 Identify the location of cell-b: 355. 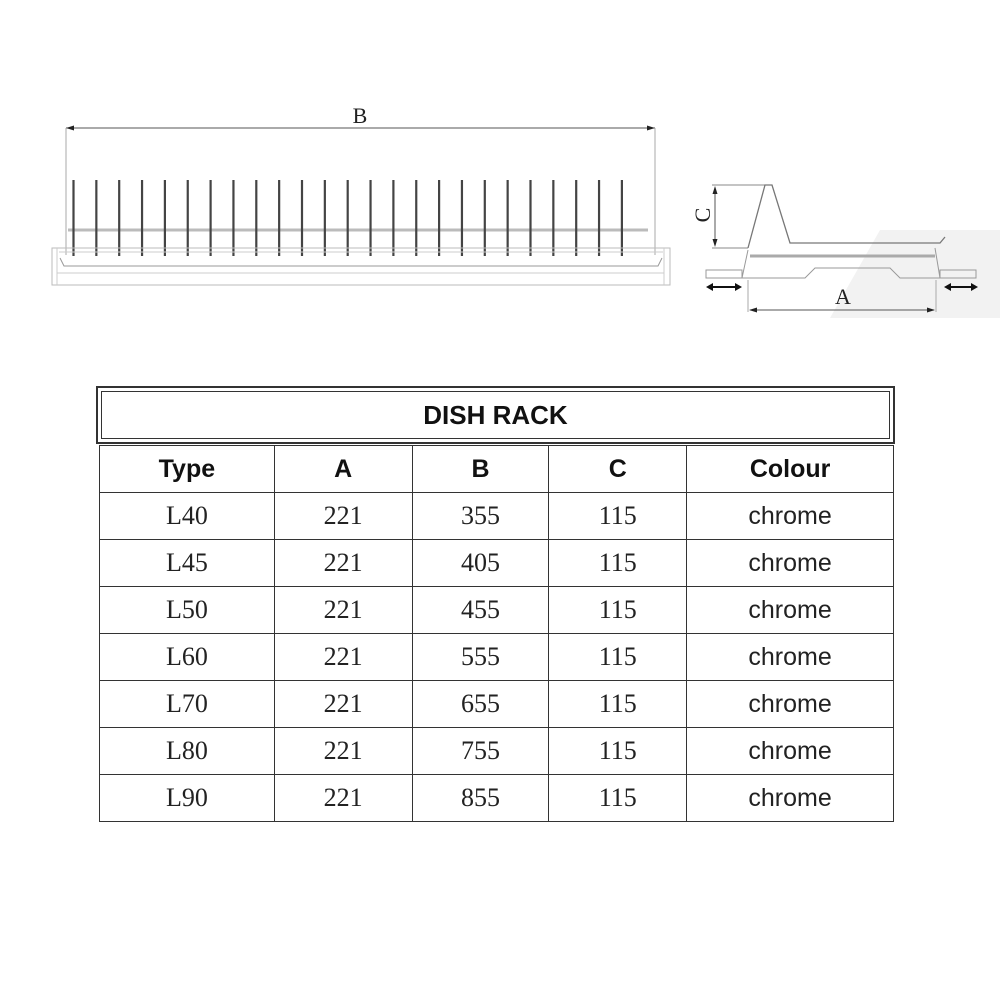
(480, 516).